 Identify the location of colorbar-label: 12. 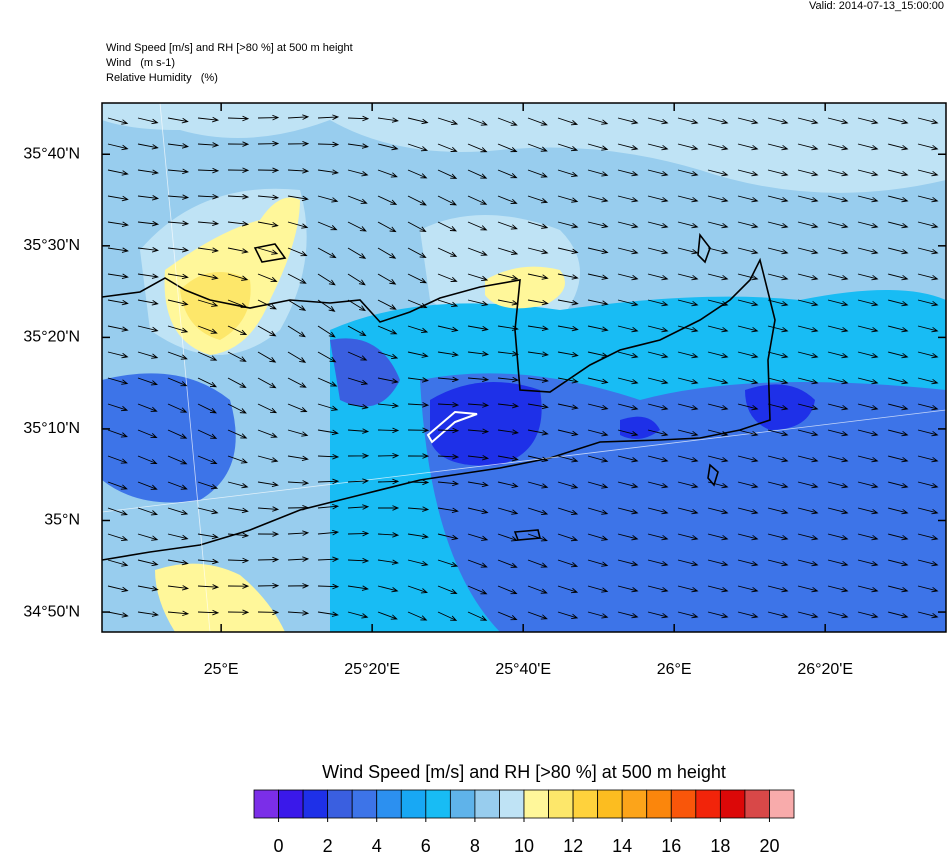
(573, 845).